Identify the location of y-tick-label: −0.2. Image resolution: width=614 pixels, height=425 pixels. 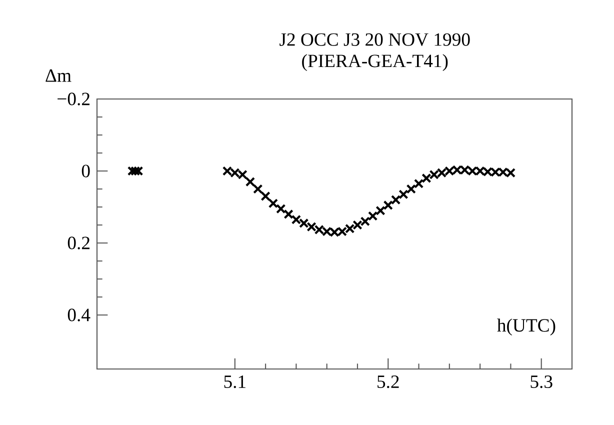
(74, 99).